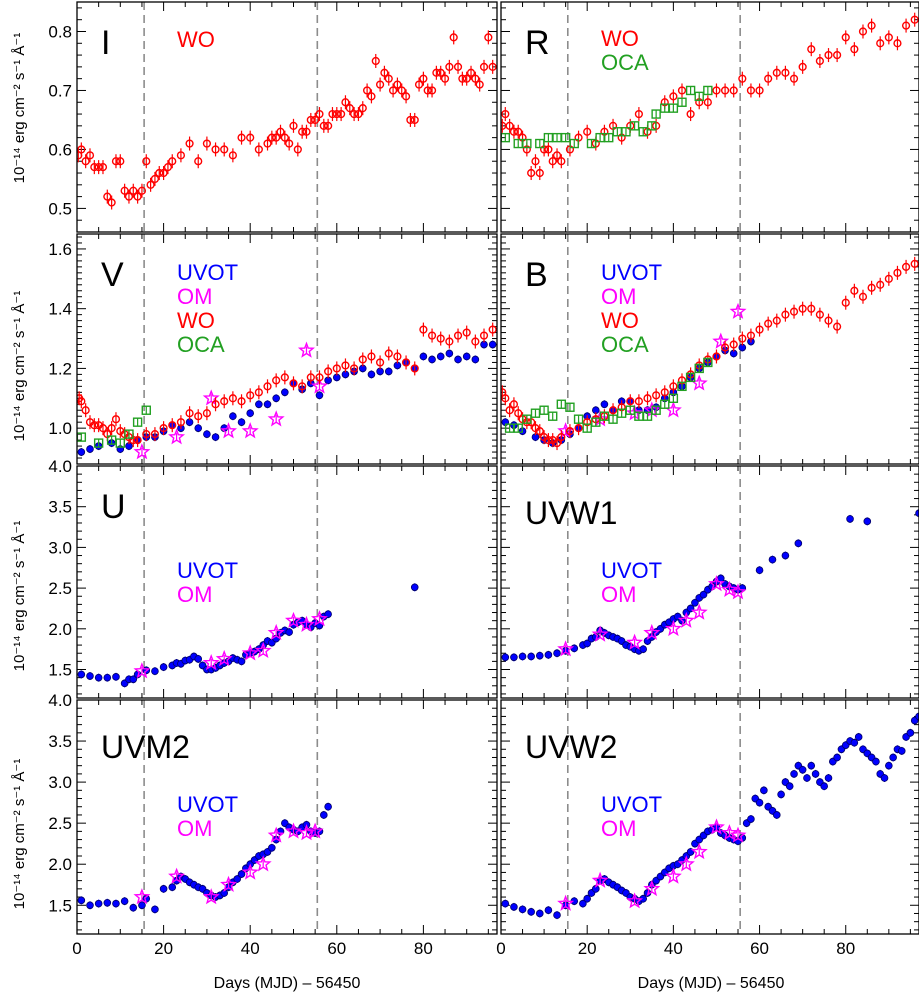  Describe the element at coordinates (60, 428) in the screenshot. I see `y-tick-label: 1.0` at that location.